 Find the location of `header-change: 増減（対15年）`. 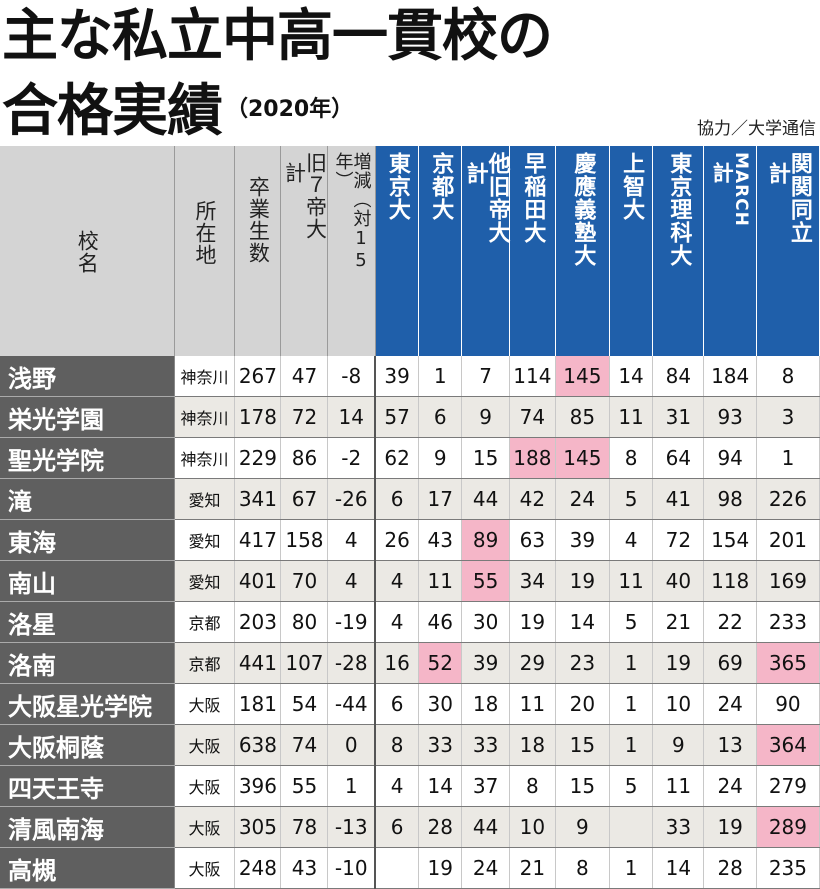

header-change: 増減（対15年） is located at coordinates (351, 251).